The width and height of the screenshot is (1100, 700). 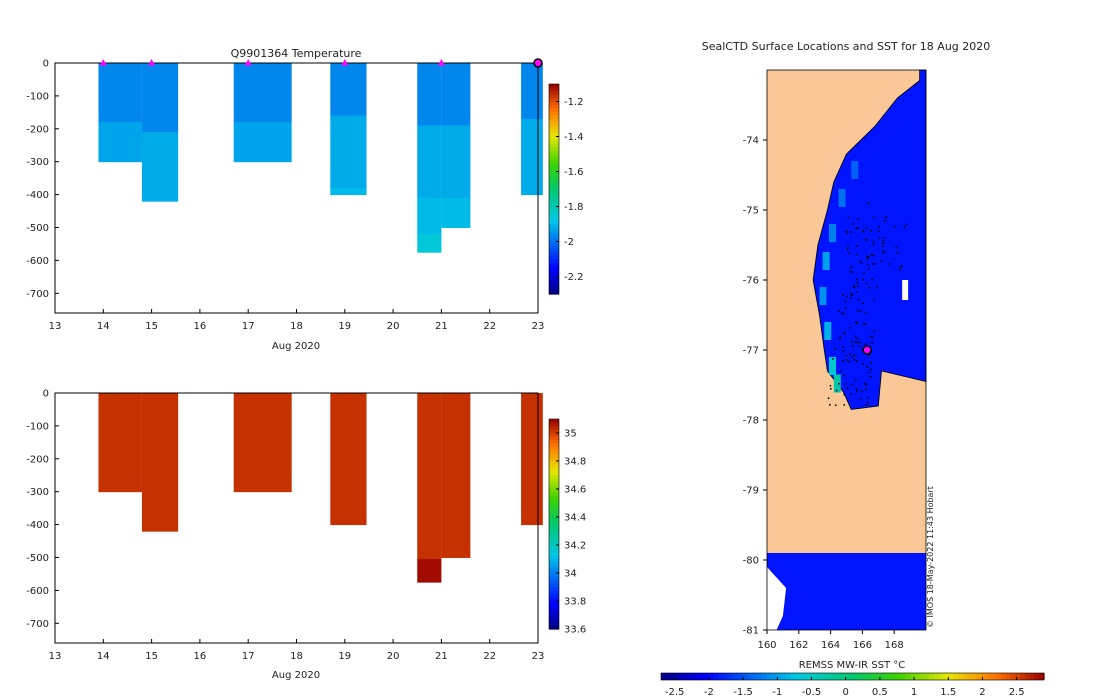 I want to click on map-y-tick-label: -81, so click(x=751, y=631).